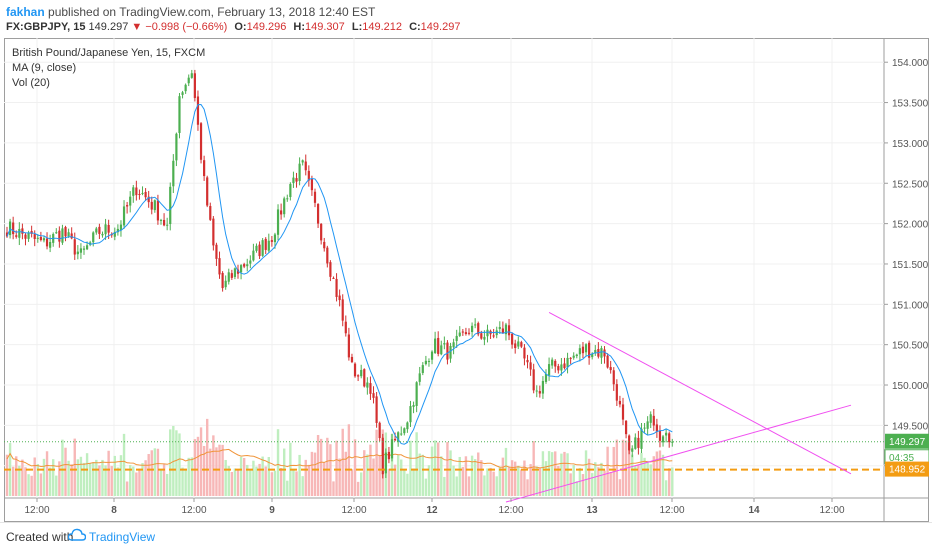 This screenshot has height=551, width=932. I want to click on y-tick-label: 153.000, so click(910, 144).